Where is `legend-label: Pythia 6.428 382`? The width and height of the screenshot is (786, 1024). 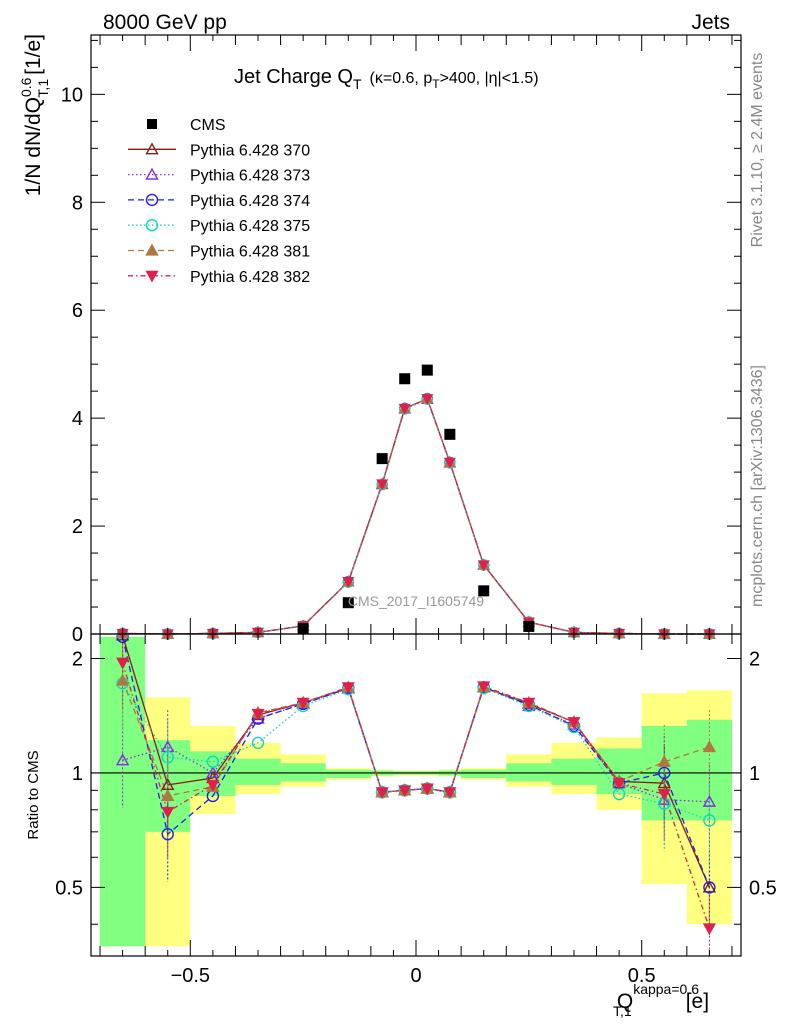
legend-label: Pythia 6.428 382 is located at coordinates (250, 277).